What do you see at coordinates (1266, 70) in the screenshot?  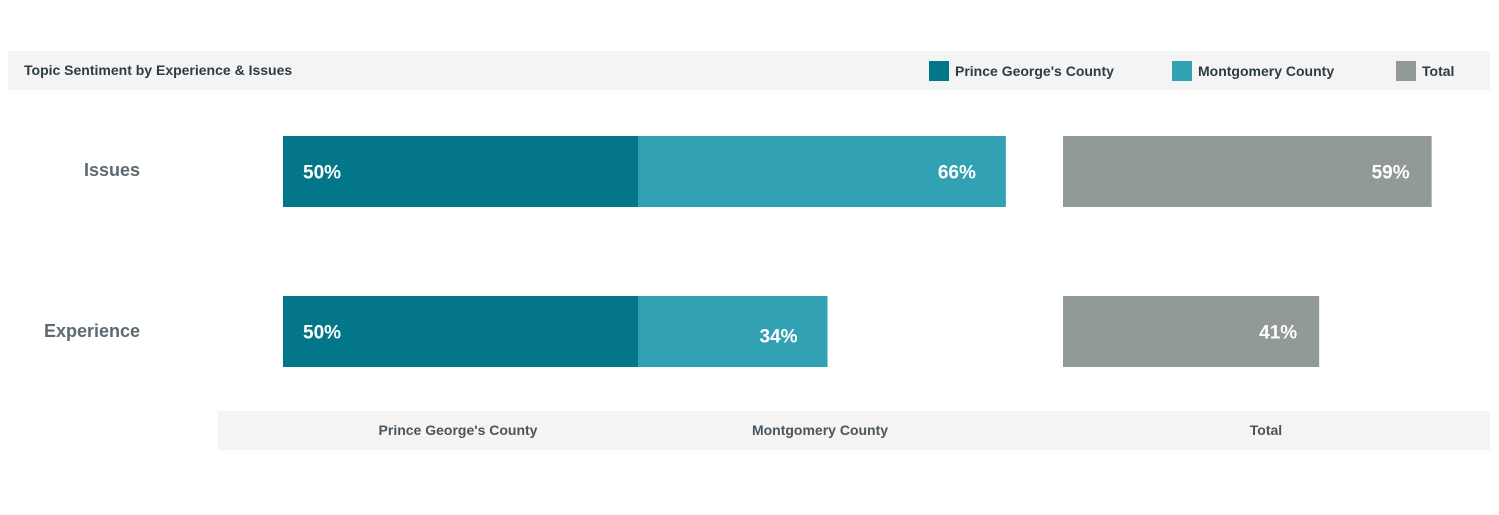 I see `legend-label-montgomery: Montgomery County` at bounding box center [1266, 70].